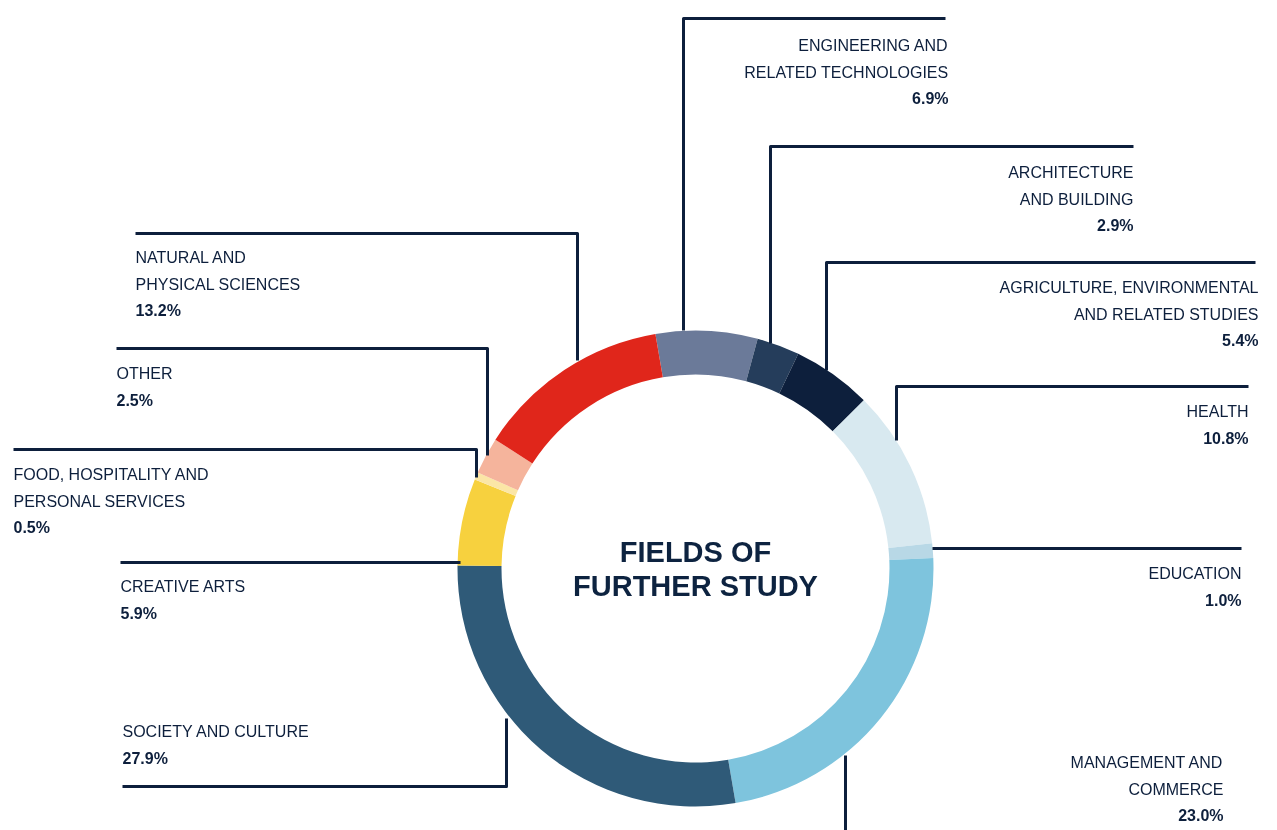  I want to click on data-label: 5.4%, so click(1240, 340).